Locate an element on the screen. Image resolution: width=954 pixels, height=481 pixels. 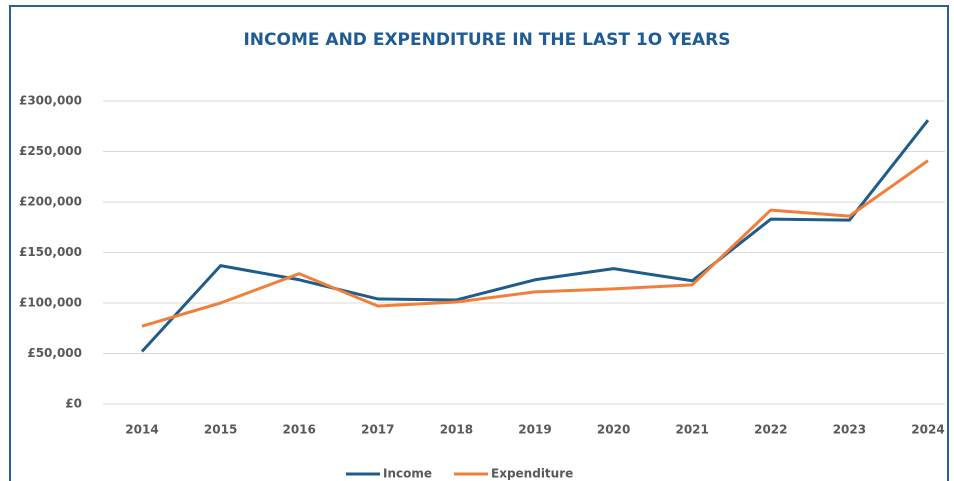
y-tick-label: £0 is located at coordinates (73, 404).